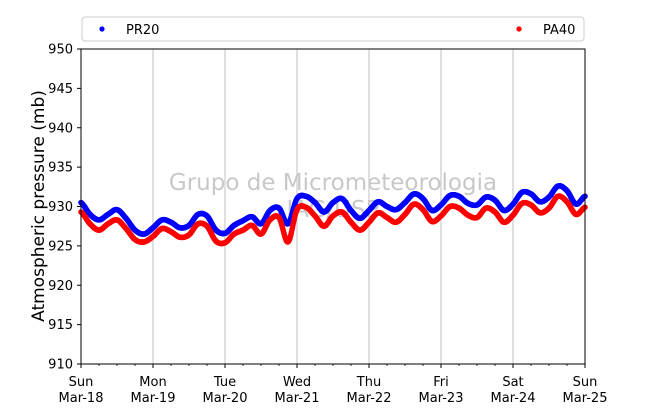 This screenshot has width=650, height=409. Describe the element at coordinates (297, 398) in the screenshot. I see `x-tick-label-date: Mar-21` at that location.